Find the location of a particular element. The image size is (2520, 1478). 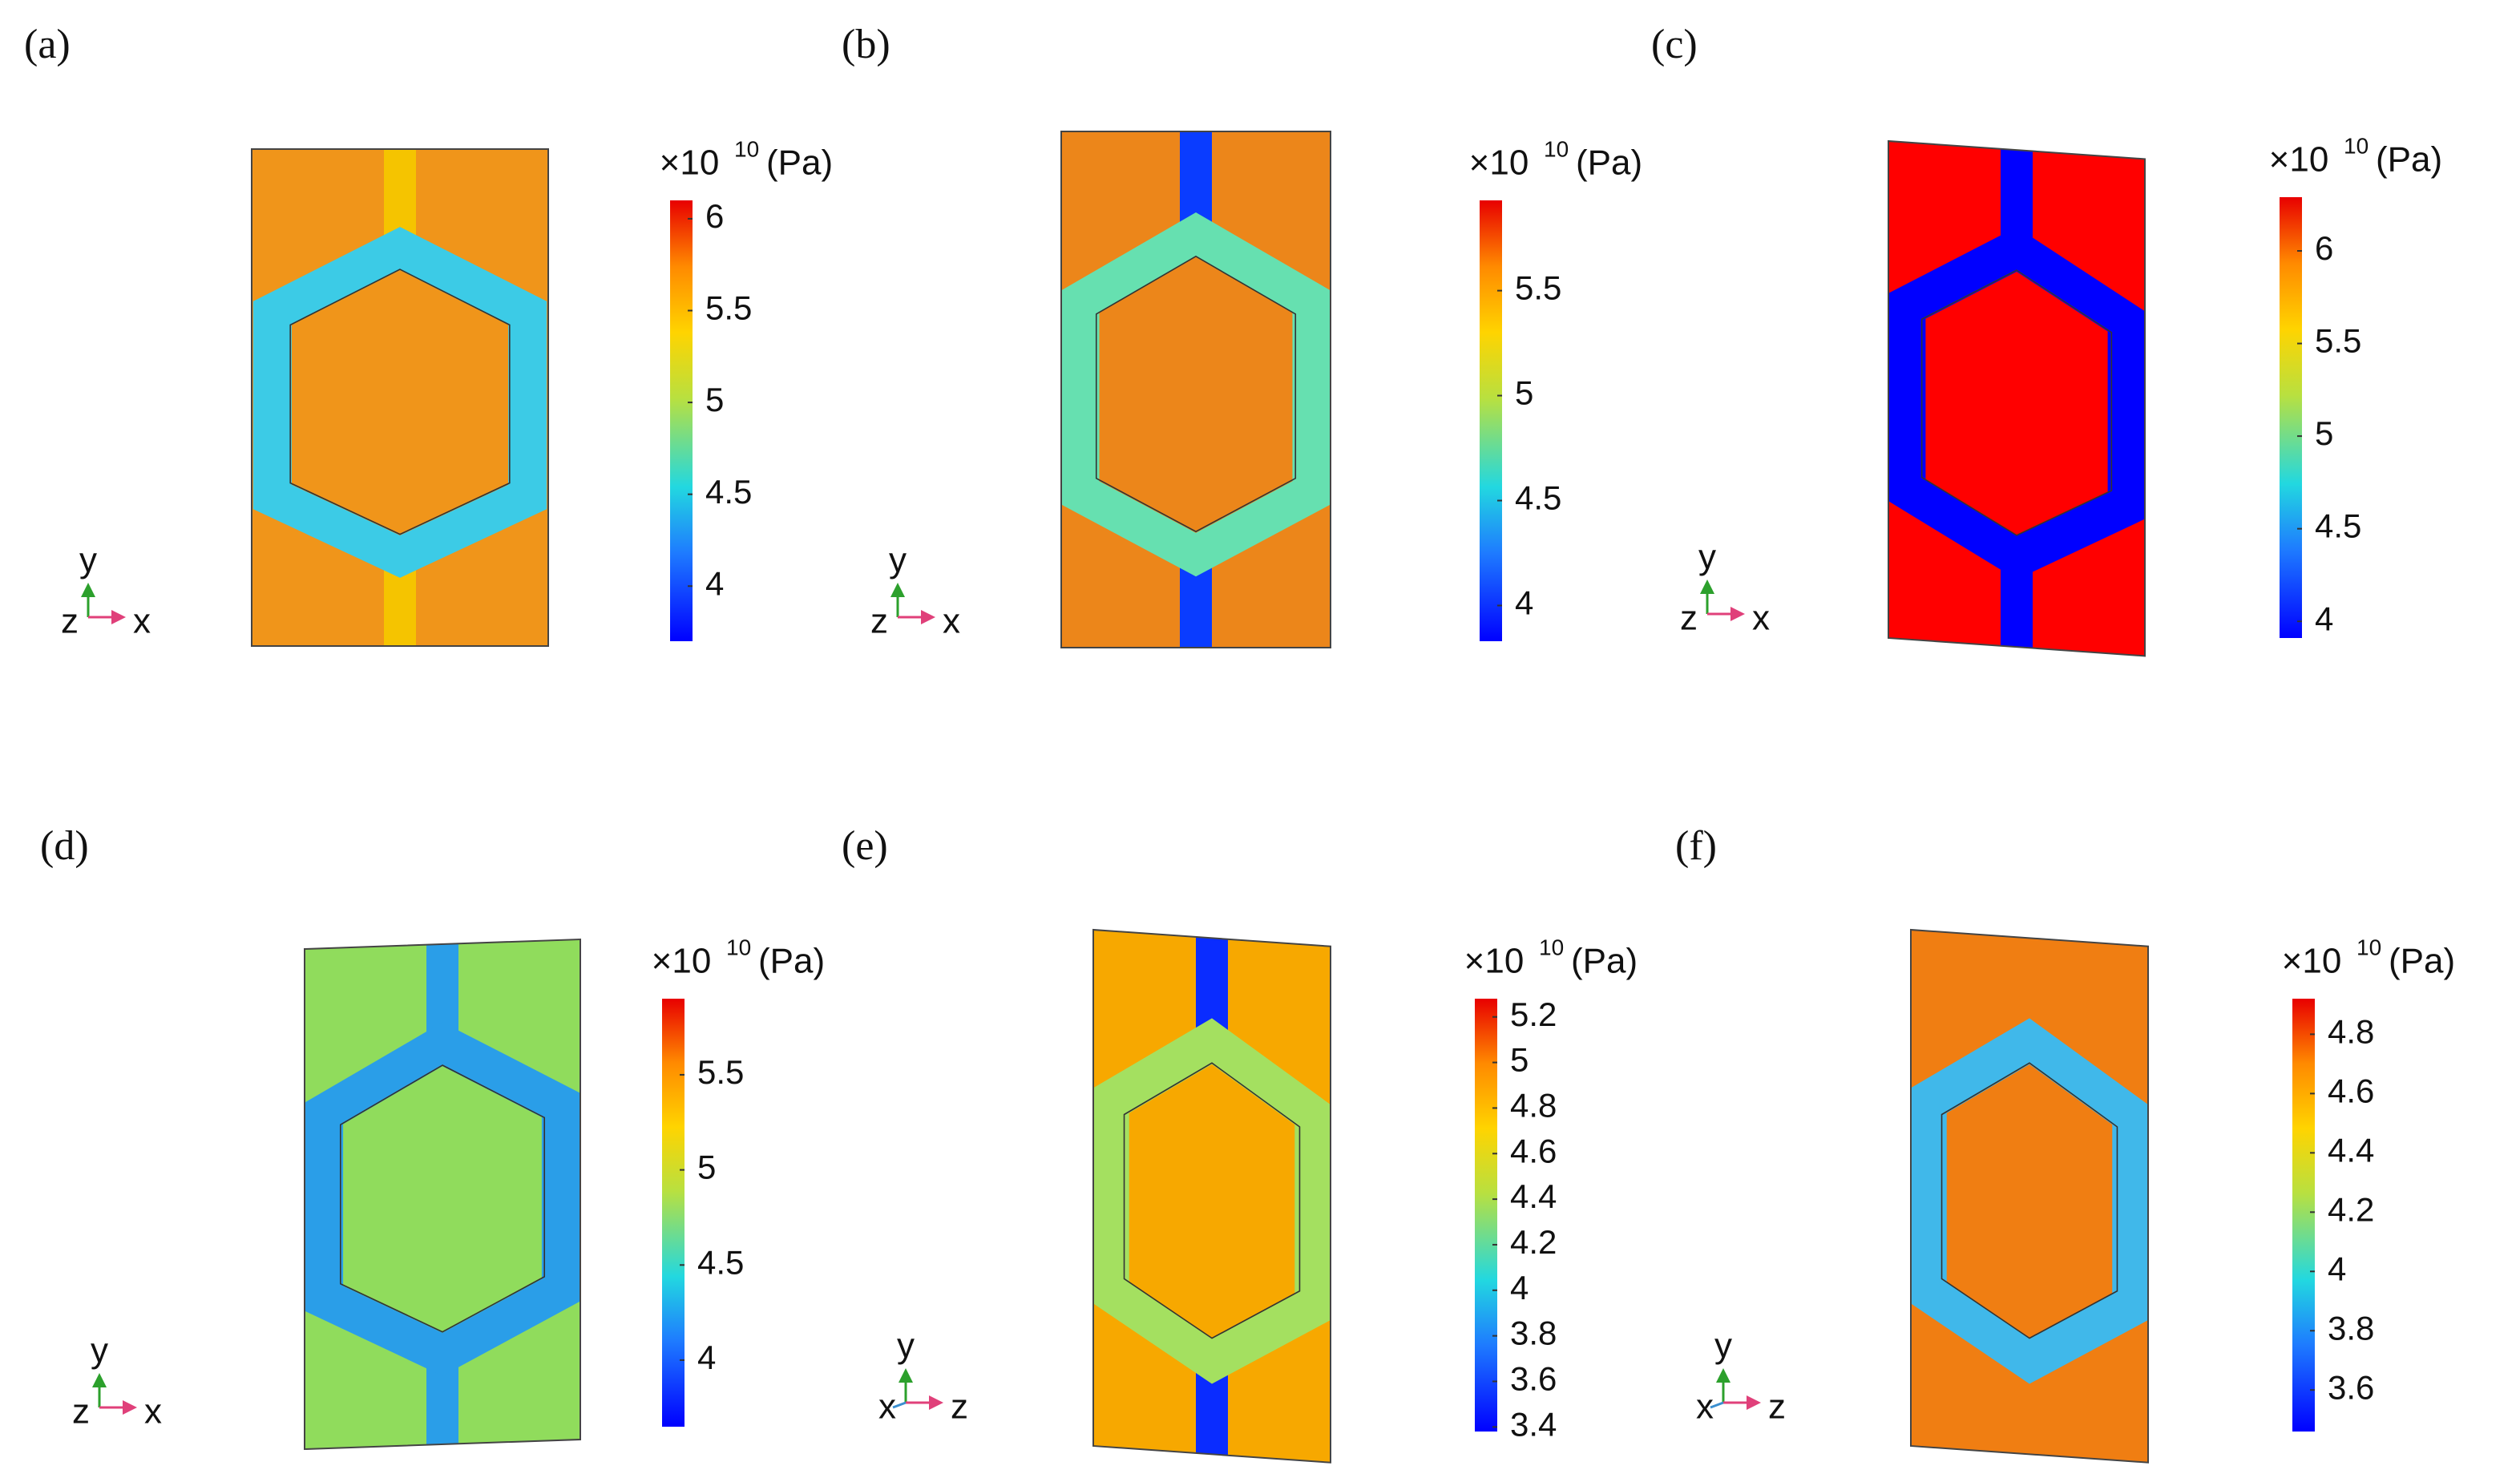

panel-label: (a) is located at coordinates (47, 44).